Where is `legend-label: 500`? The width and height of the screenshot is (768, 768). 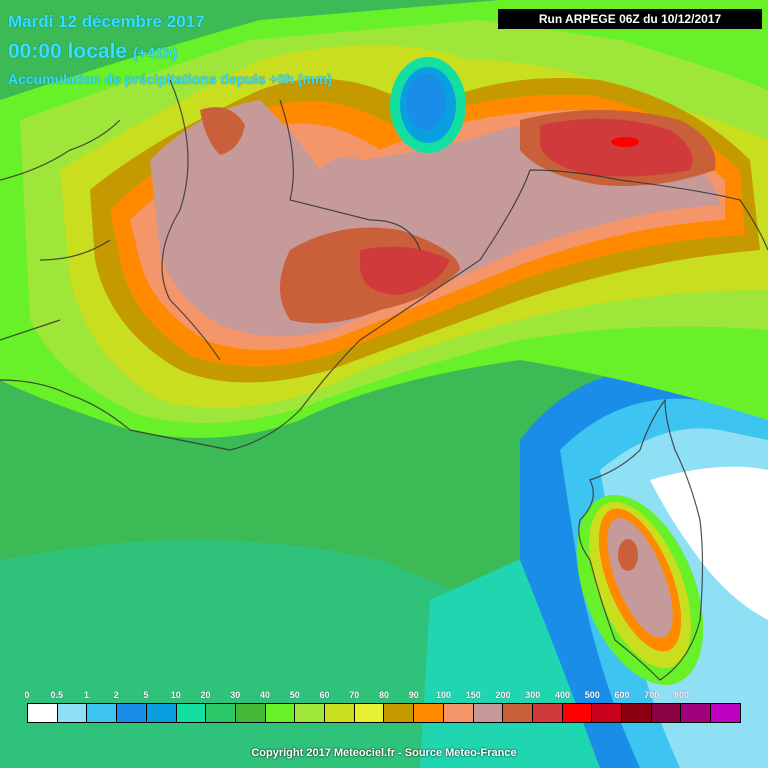
legend-label: 500 is located at coordinates (592, 695).